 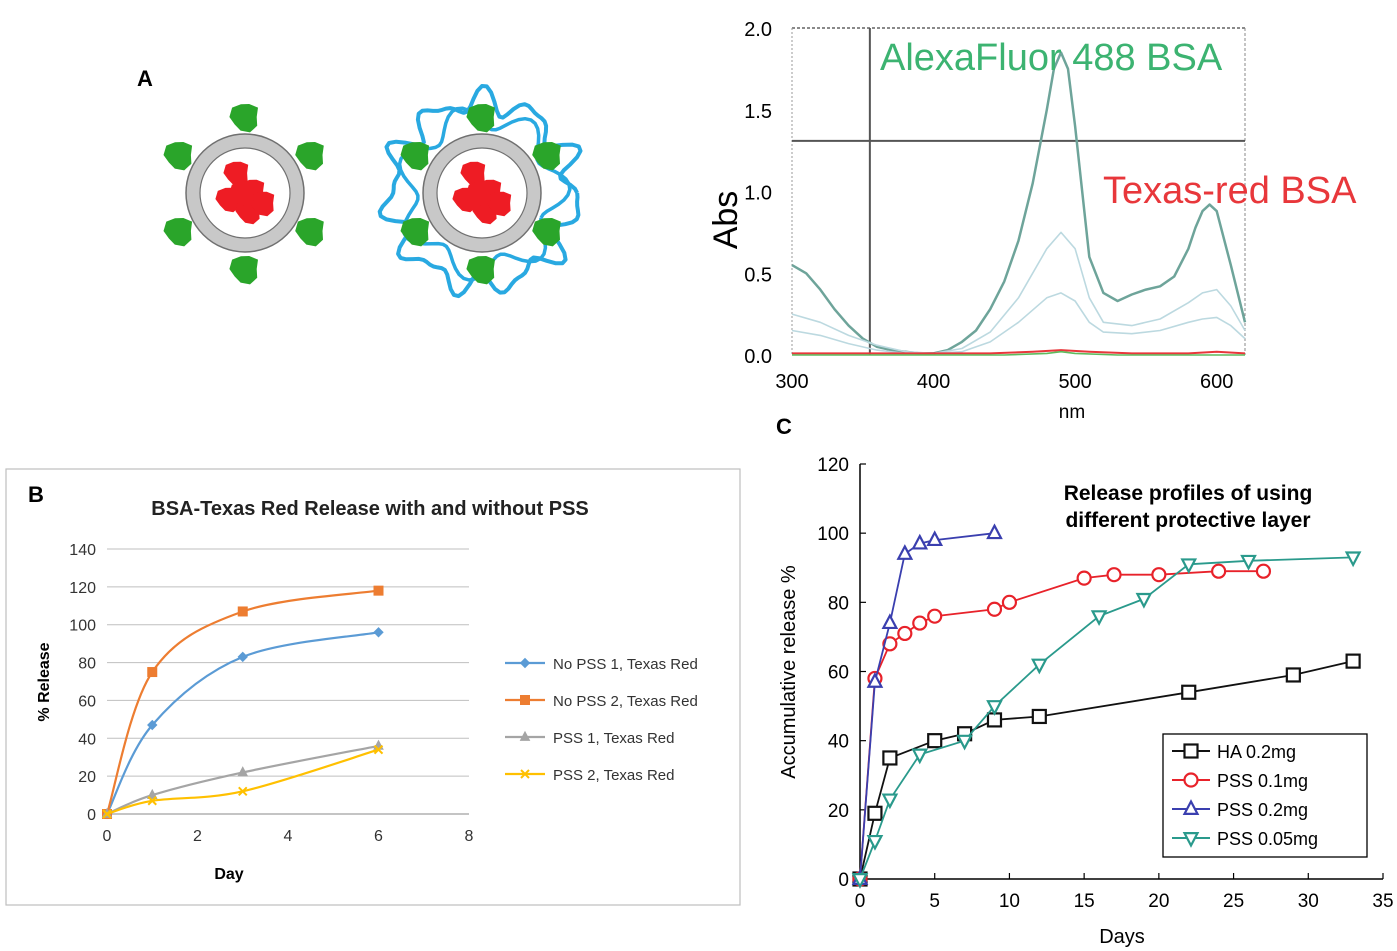 I want to click on panel-c-legend-label-3: PSS 0.05mg, so click(x=1267, y=839).